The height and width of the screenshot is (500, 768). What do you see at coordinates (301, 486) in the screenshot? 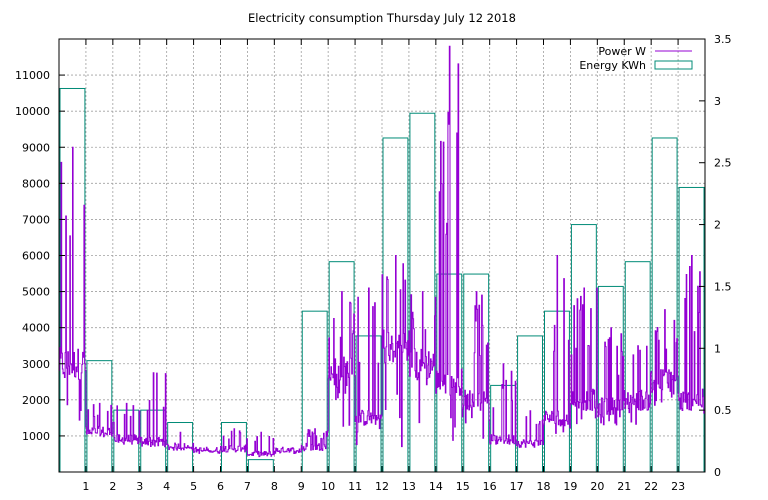
I see `x-tick-label: 9` at bounding box center [301, 486].